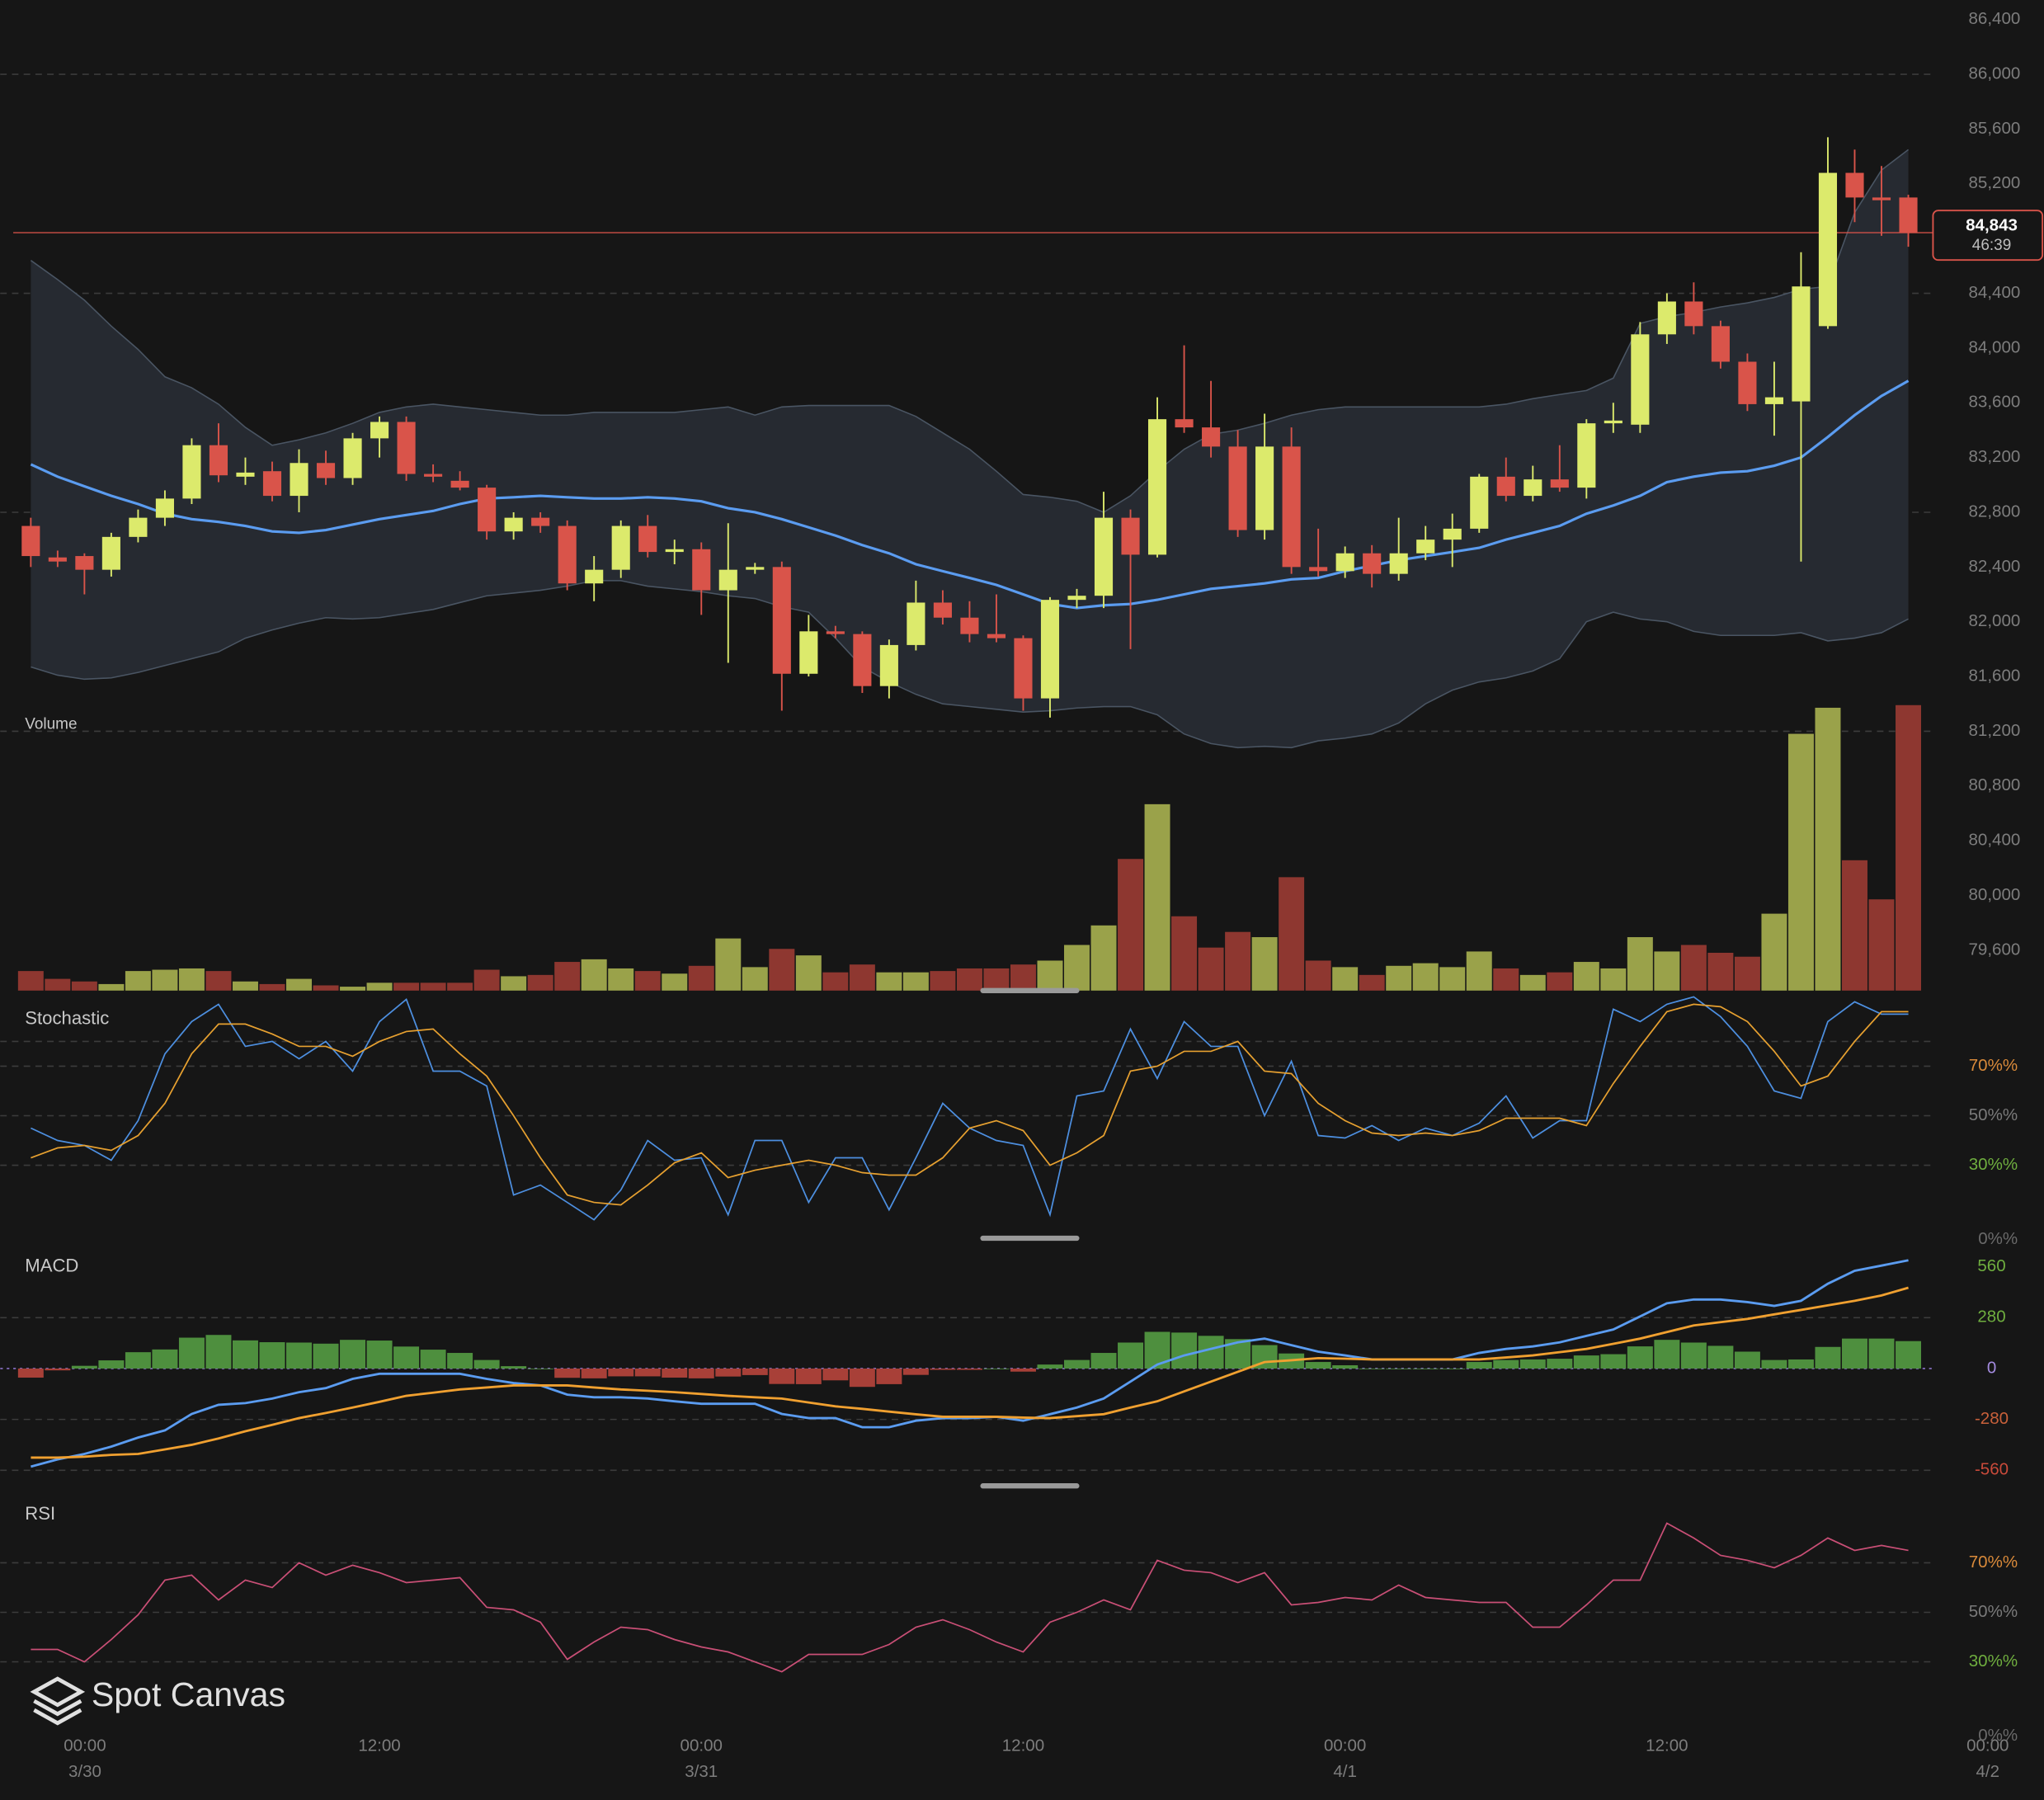  I want to click on logo-icon, so click(57, 1717).